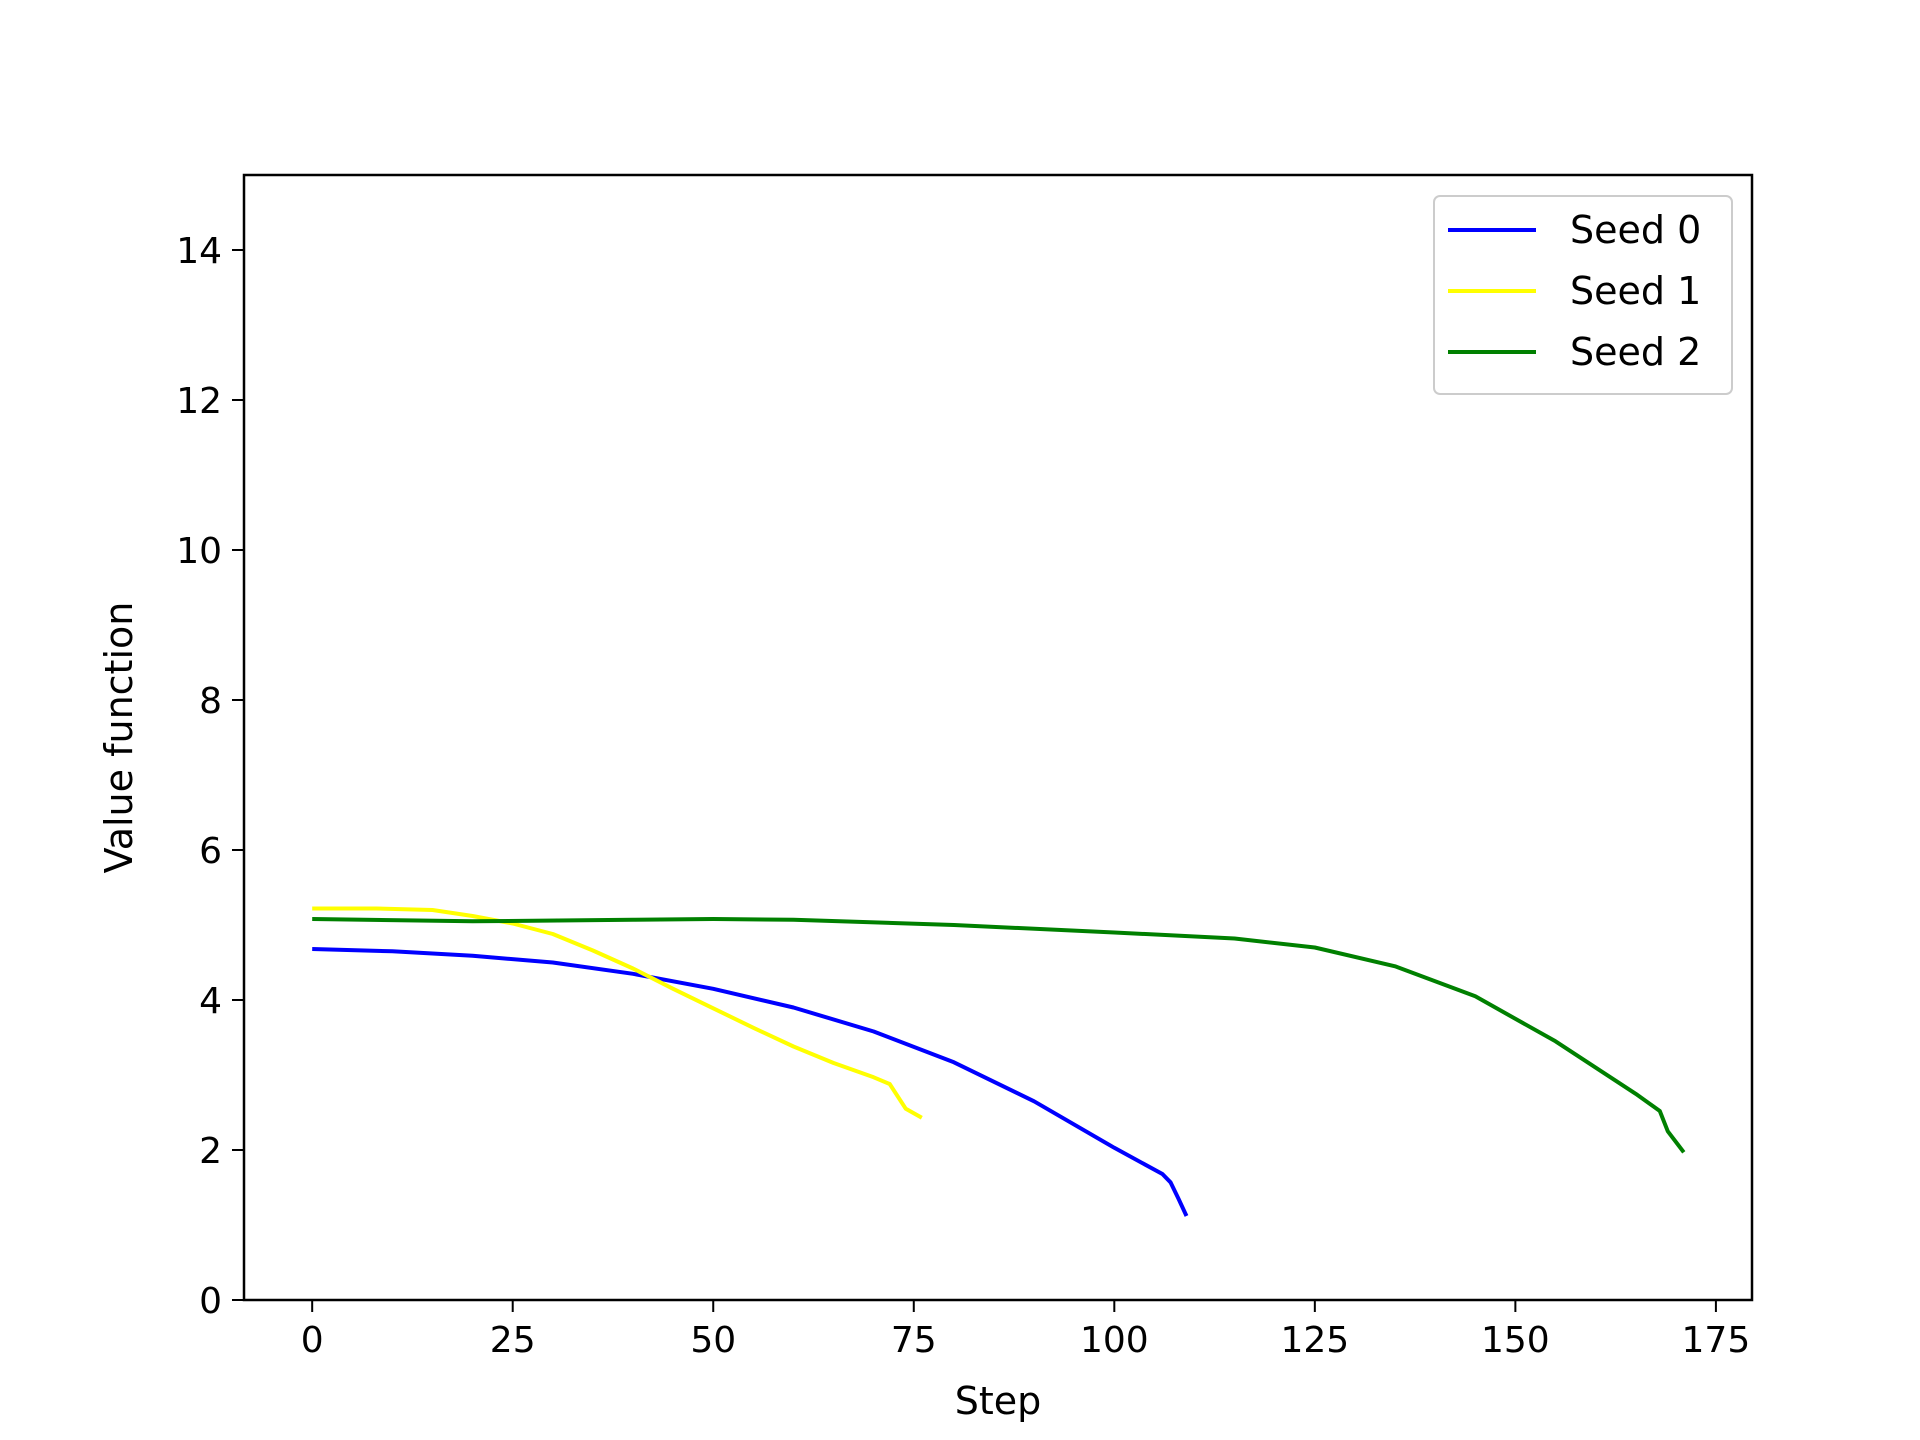 Image resolution: width=1920 pixels, height=1440 pixels. I want to click on x-tick-label: 75, so click(914, 1340).